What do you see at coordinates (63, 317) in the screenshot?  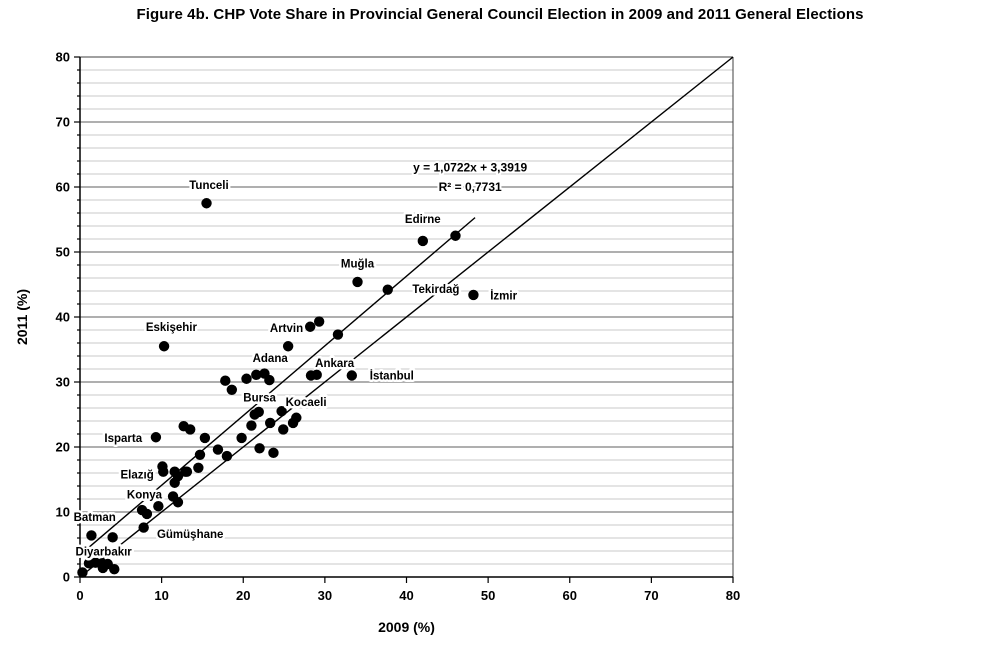 I see `y-tick-label: 40` at bounding box center [63, 317].